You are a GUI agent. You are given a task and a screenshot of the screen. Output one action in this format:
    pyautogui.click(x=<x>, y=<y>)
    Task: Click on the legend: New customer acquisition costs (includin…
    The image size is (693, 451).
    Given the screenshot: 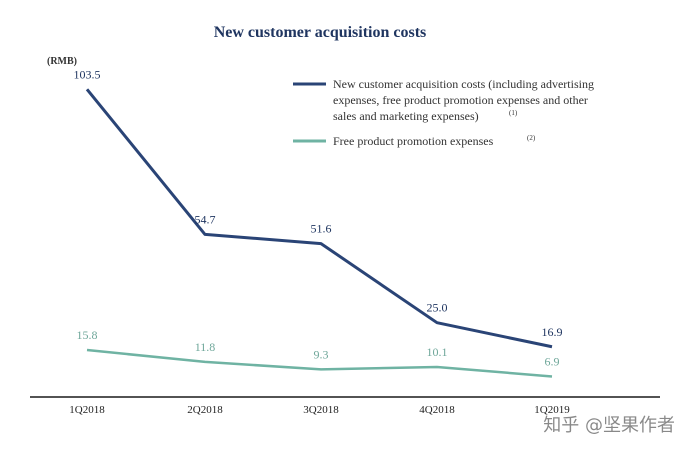 What is the action you would take?
    pyautogui.click(x=443, y=112)
    